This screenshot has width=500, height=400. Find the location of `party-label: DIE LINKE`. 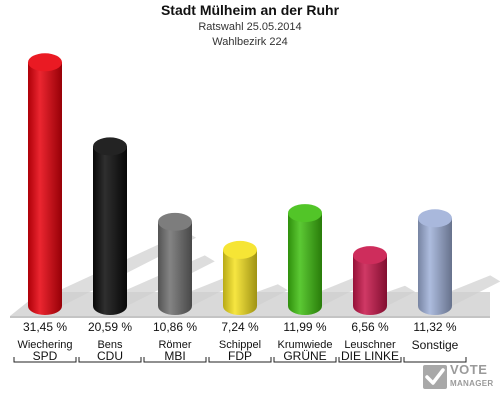

party-label: DIE LINKE is located at coordinates (370, 356).